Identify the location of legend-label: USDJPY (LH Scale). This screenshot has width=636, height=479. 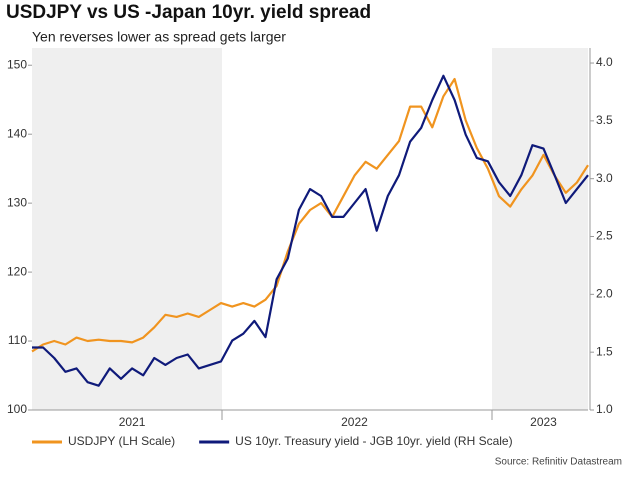
(121, 441).